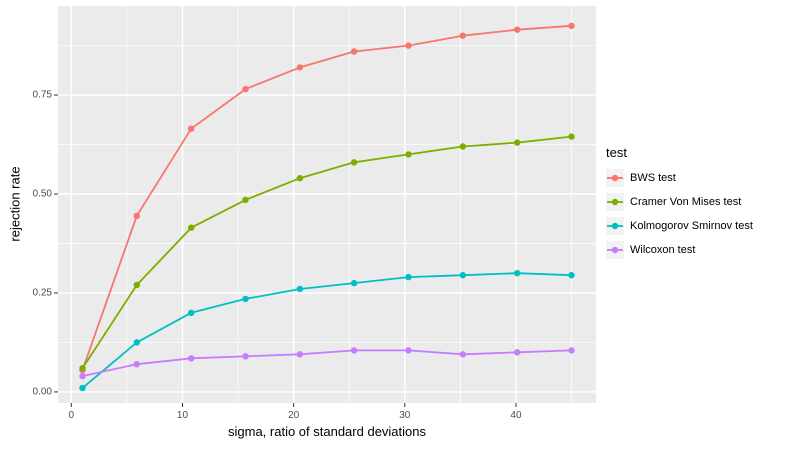 This screenshot has width=800, height=450. What do you see at coordinates (71, 415) in the screenshot?
I see `x-tick-label: 0` at bounding box center [71, 415].